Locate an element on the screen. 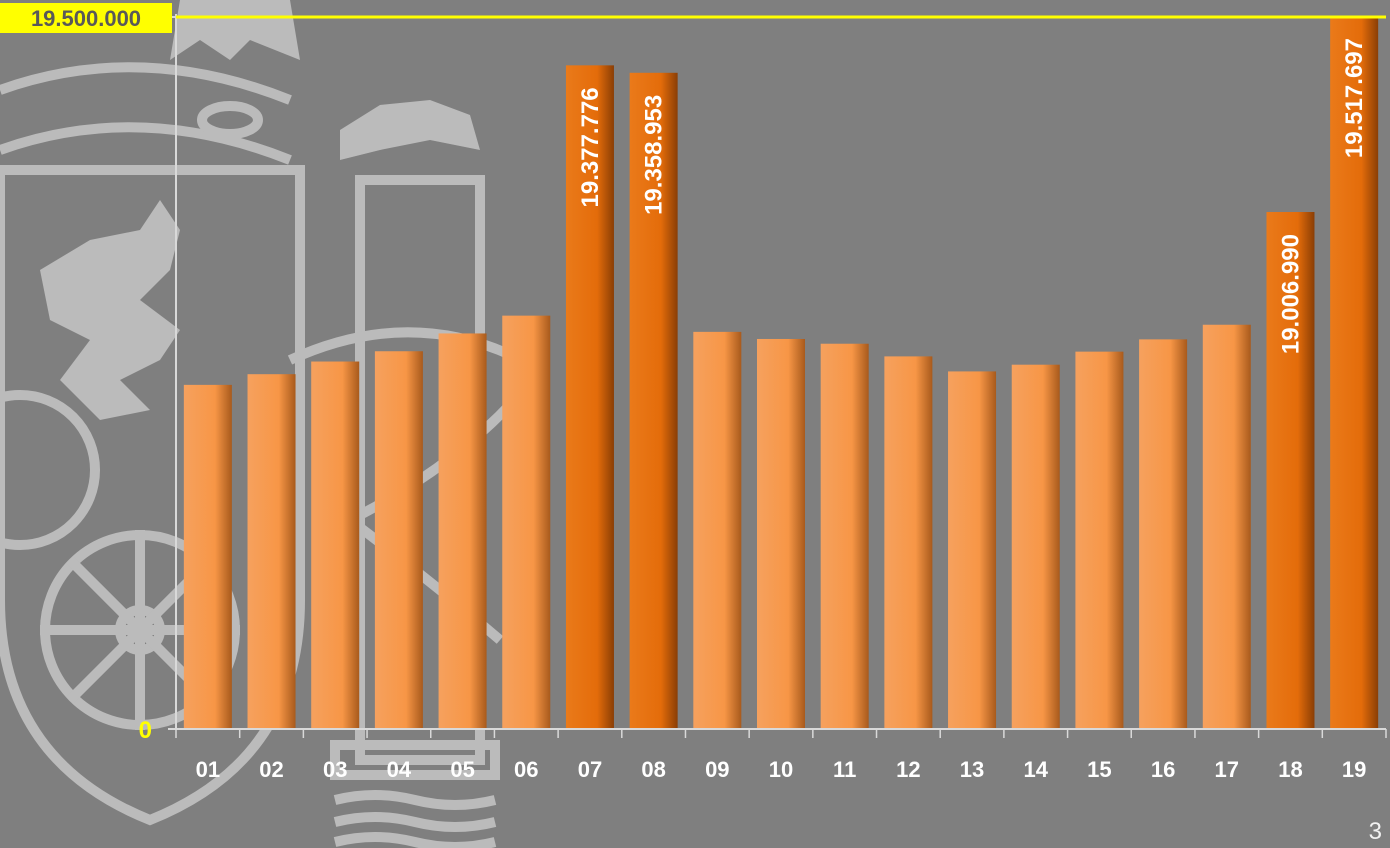  reference-line-label: 19.500.000 is located at coordinates (86, 18).